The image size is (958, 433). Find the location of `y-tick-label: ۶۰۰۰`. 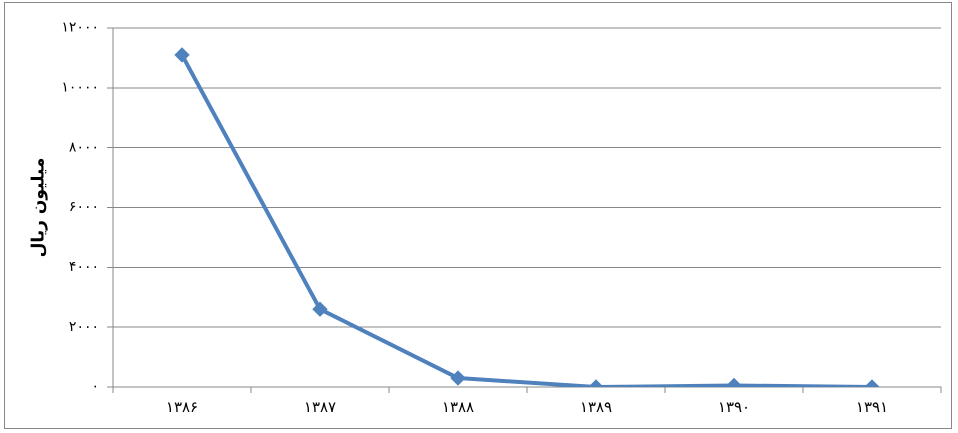

y-tick-label: ۶۰۰۰ is located at coordinates (83, 207).